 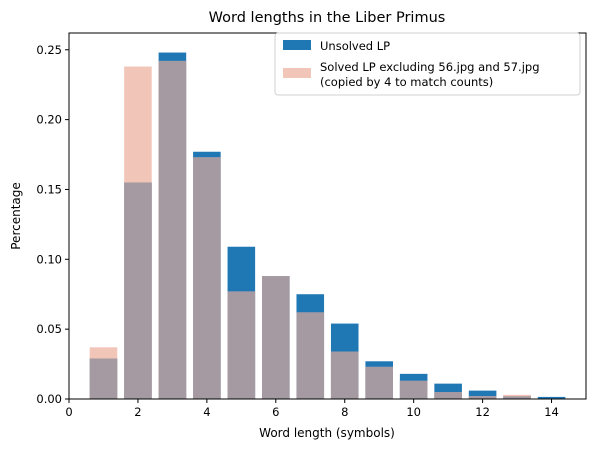 I want to click on legend-label-unsolved: Unsolved LP, so click(x=355, y=46).